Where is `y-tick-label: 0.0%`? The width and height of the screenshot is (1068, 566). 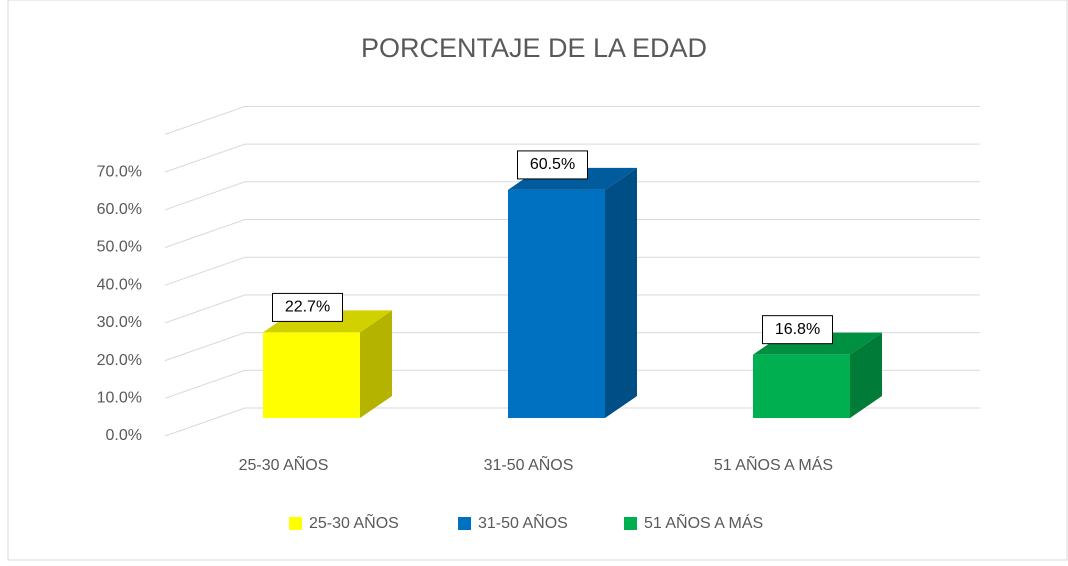
y-tick-label: 0.0% is located at coordinates (124, 435).